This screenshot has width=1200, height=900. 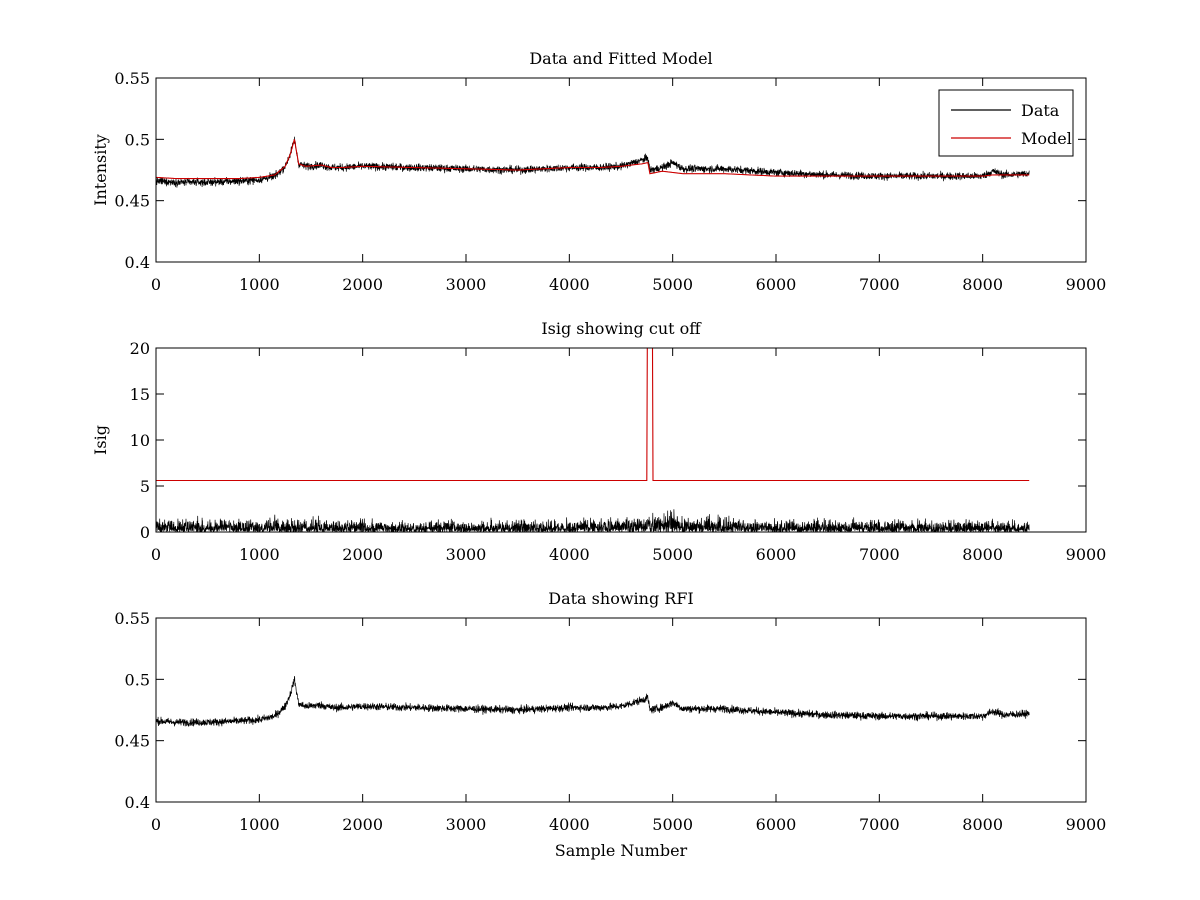 I want to click on y-tick-label: 5, so click(x=145, y=486).